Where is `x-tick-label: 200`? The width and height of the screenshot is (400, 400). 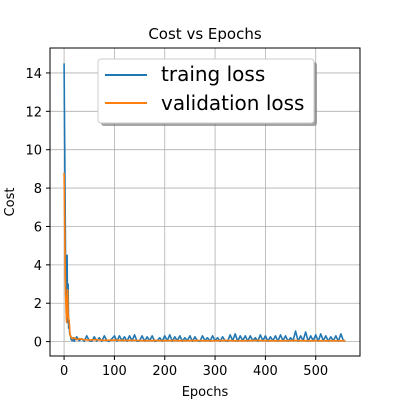
x-tick-label: 200 is located at coordinates (164, 371).